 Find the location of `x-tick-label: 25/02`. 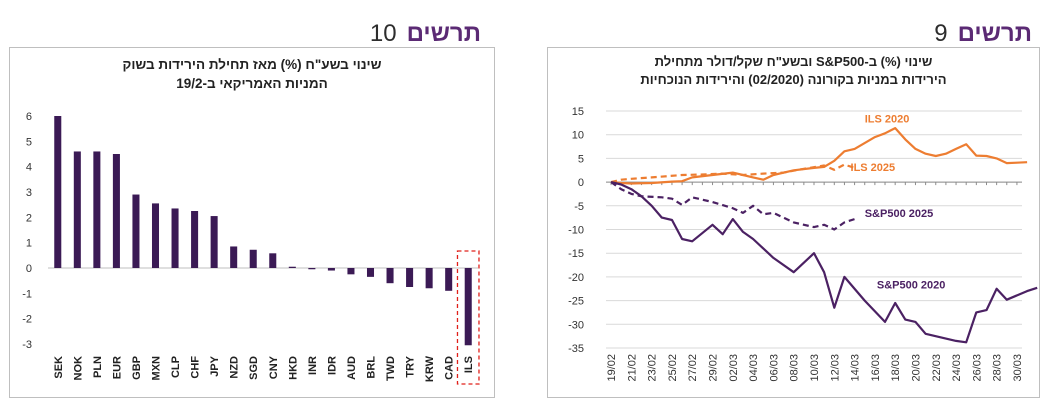

x-tick-label: 25/02 is located at coordinates (673, 368).